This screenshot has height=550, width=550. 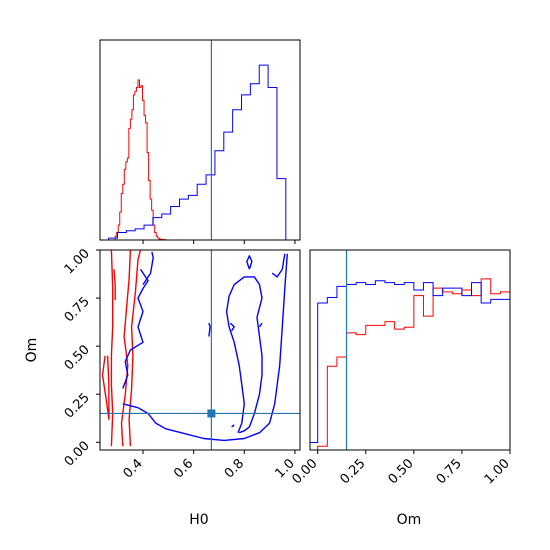 What do you see at coordinates (449, 471) in the screenshot?
I see `2-xtick-label: 0.75` at bounding box center [449, 471].